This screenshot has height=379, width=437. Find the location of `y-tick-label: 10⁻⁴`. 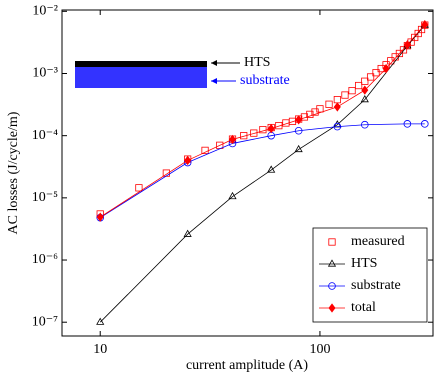

y-tick-label: 10⁻⁴ is located at coordinates (45, 135).